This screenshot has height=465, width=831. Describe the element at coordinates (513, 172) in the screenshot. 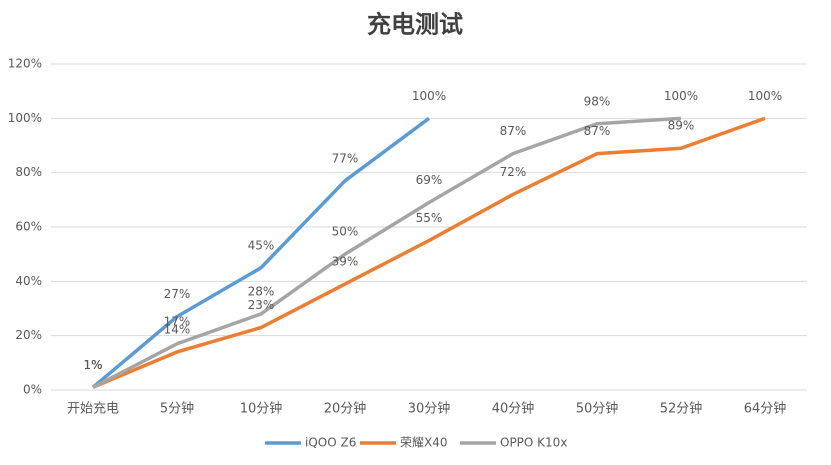

I see `data-label: 72%` at that location.